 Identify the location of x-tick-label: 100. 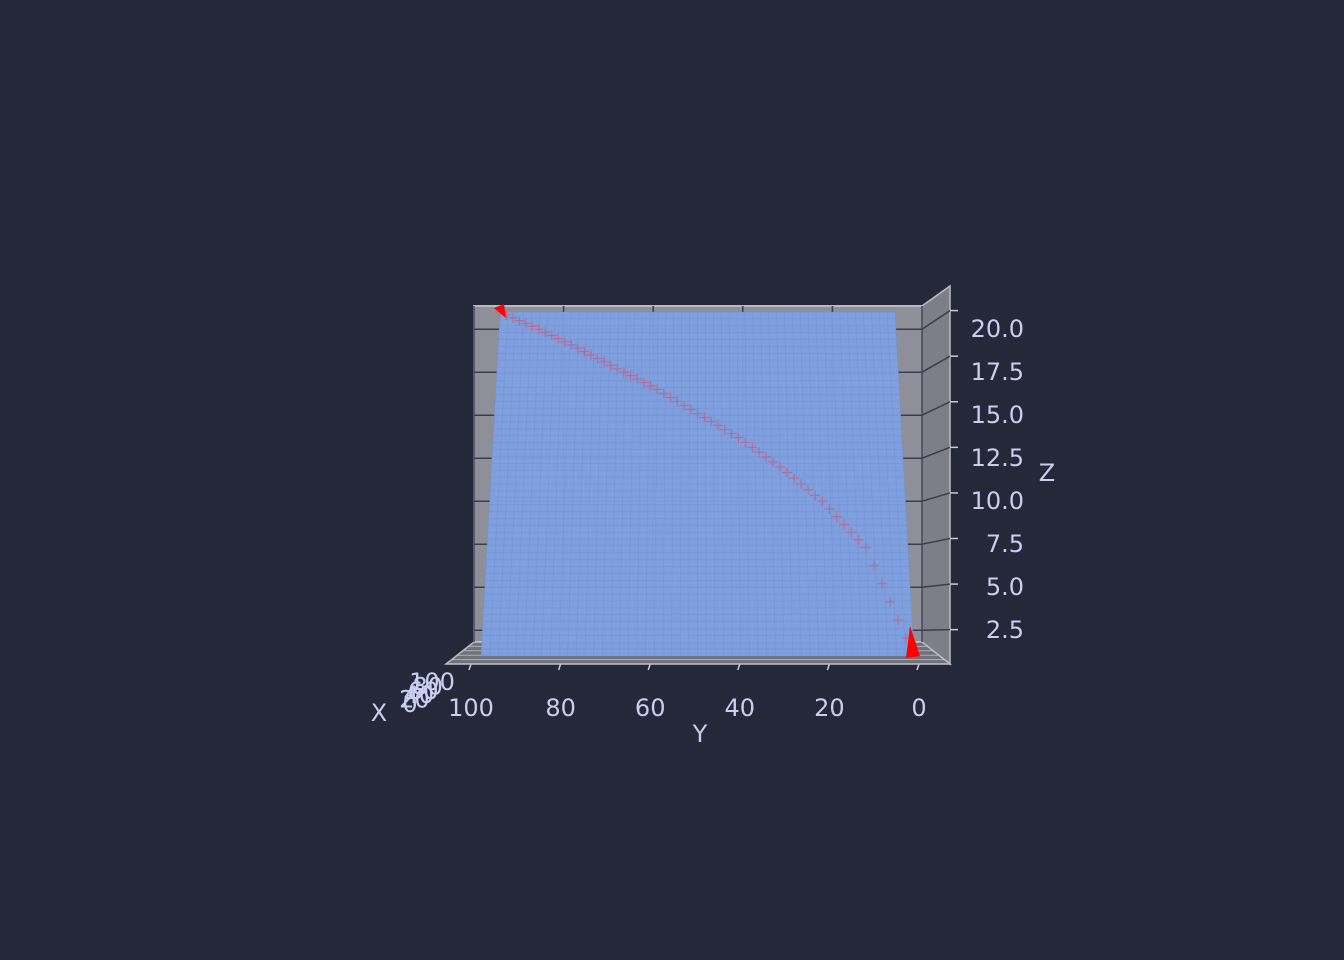
(432, 682).